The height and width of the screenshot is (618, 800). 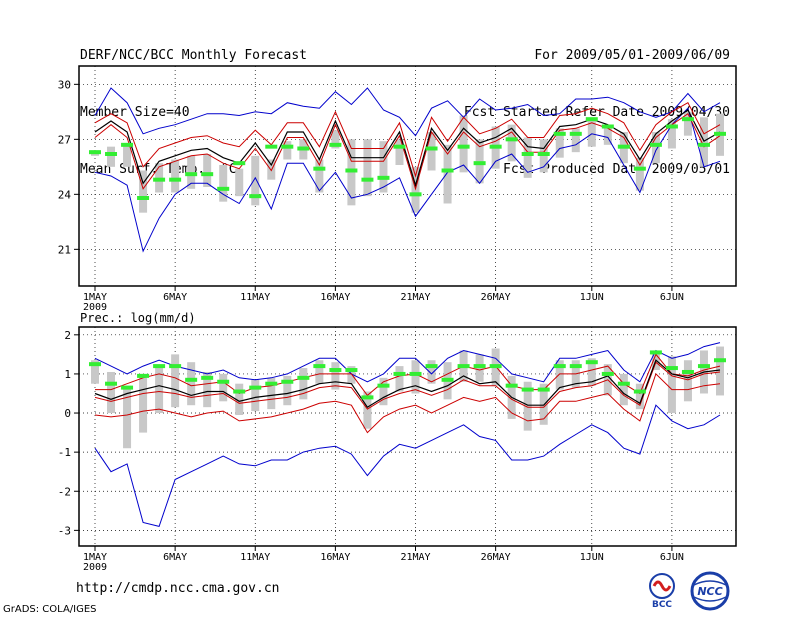 I want to click on temp-ytick-label: 21, so click(x=64, y=249).